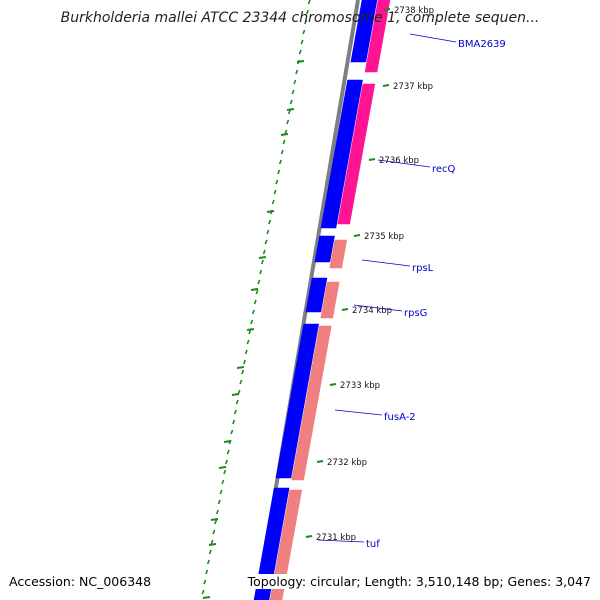 The width and height of the screenshot is (600, 600). What do you see at coordinates (80, 581) in the screenshot?
I see `accession-label: Accession: NC_006348` at bounding box center [80, 581].